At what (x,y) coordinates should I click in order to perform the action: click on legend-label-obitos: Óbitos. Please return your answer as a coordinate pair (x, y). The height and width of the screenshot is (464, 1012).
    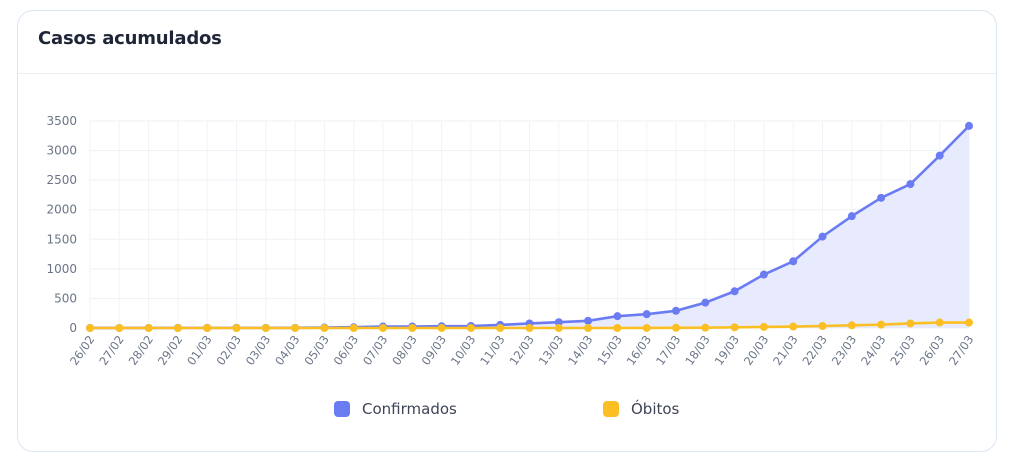
    Looking at the image, I should click on (655, 409).